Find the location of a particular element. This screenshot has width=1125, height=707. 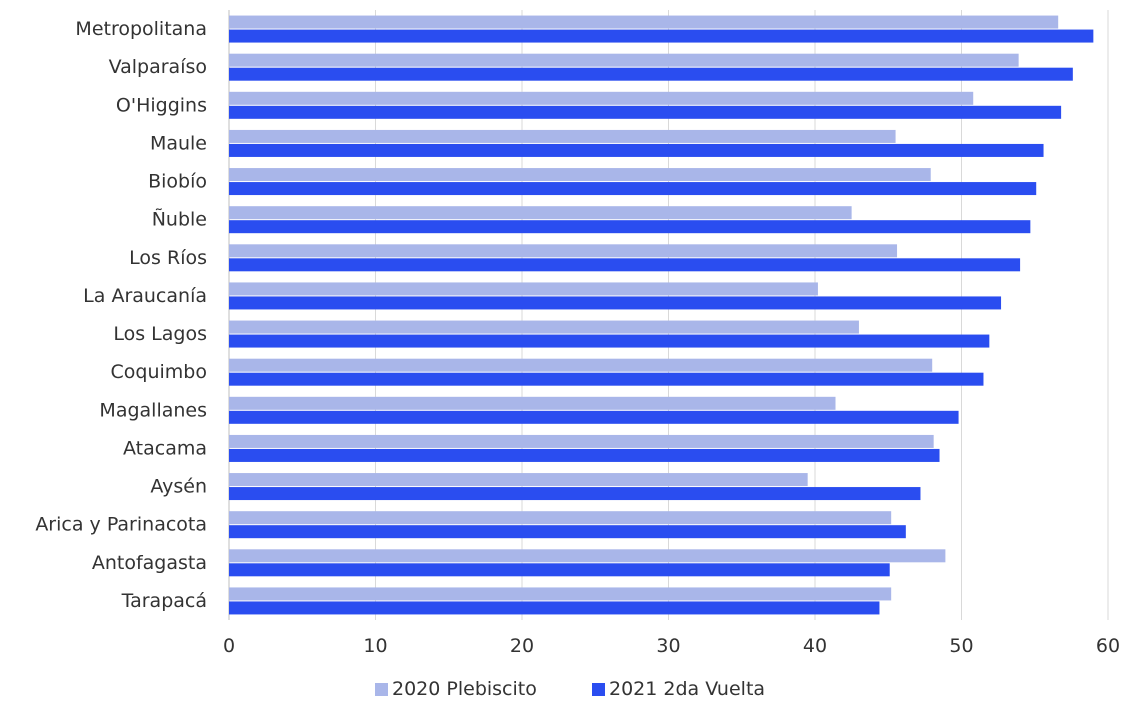

category-label: Coquimbo is located at coordinates (159, 372).